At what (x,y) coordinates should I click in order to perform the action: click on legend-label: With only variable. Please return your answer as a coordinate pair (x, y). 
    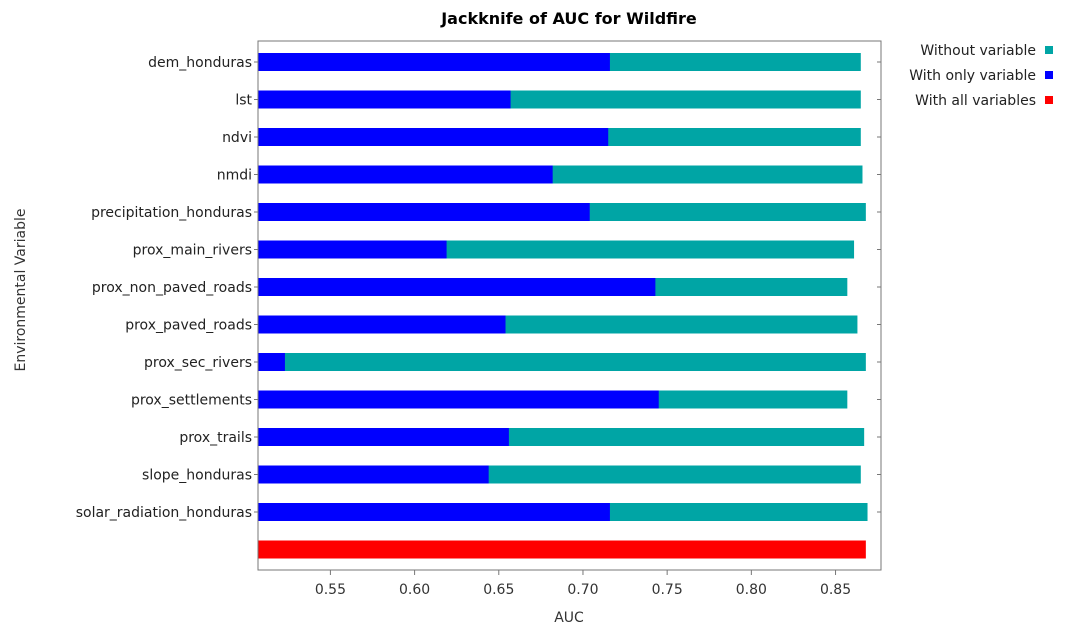
    Looking at the image, I should click on (972, 76).